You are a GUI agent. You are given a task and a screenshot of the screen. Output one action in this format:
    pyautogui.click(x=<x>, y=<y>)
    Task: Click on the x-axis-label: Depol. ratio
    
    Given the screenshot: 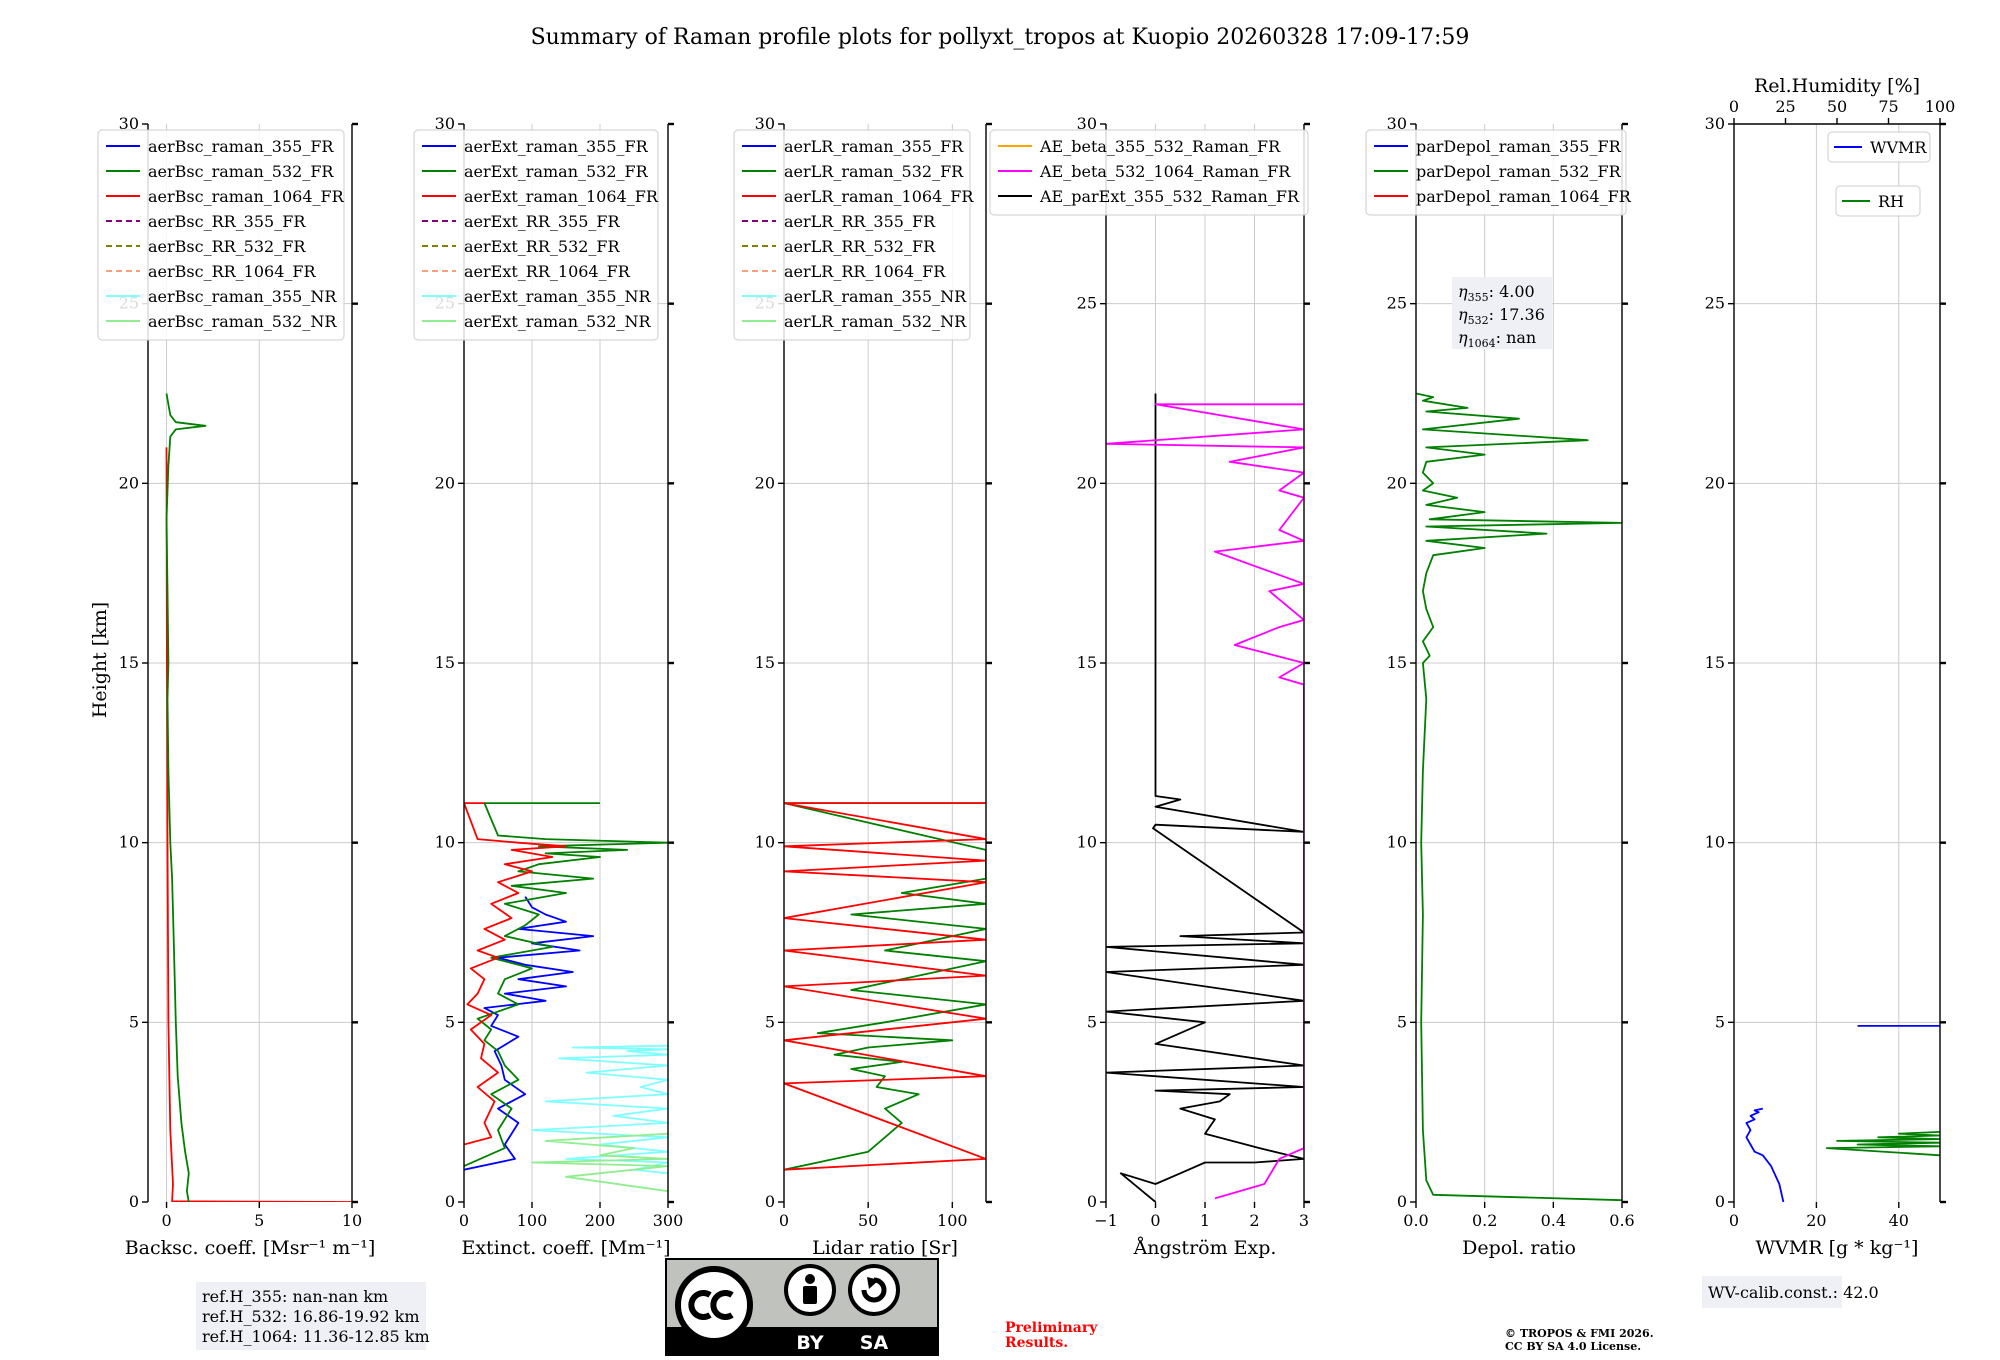 What is the action you would take?
    pyautogui.click(x=1519, y=1248)
    